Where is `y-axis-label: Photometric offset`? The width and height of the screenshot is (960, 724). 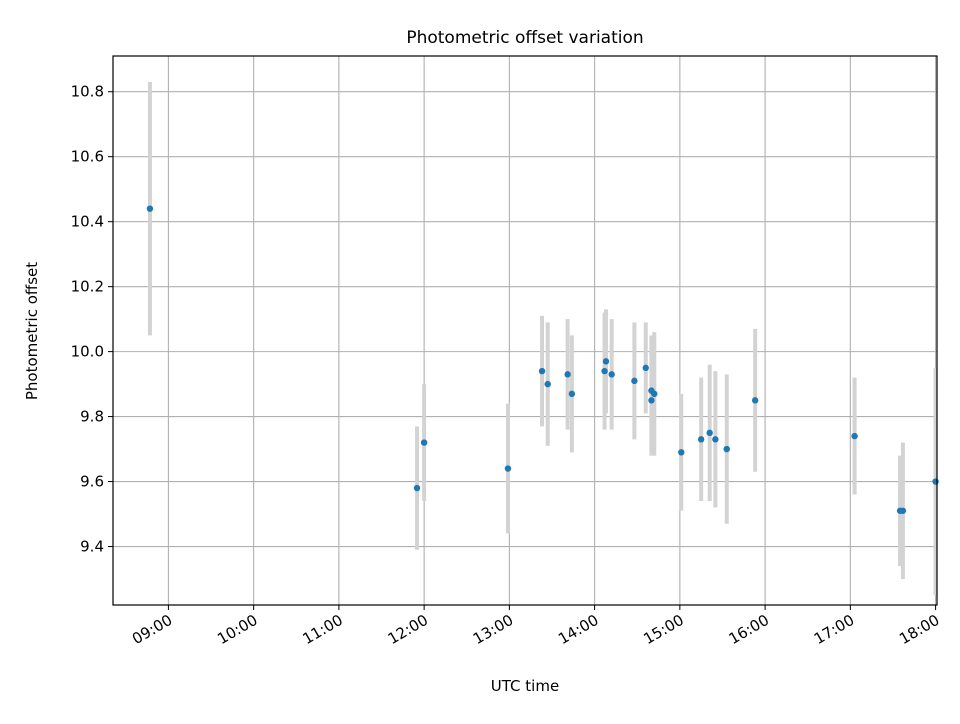
y-axis-label: Photometric offset is located at coordinates (32, 331).